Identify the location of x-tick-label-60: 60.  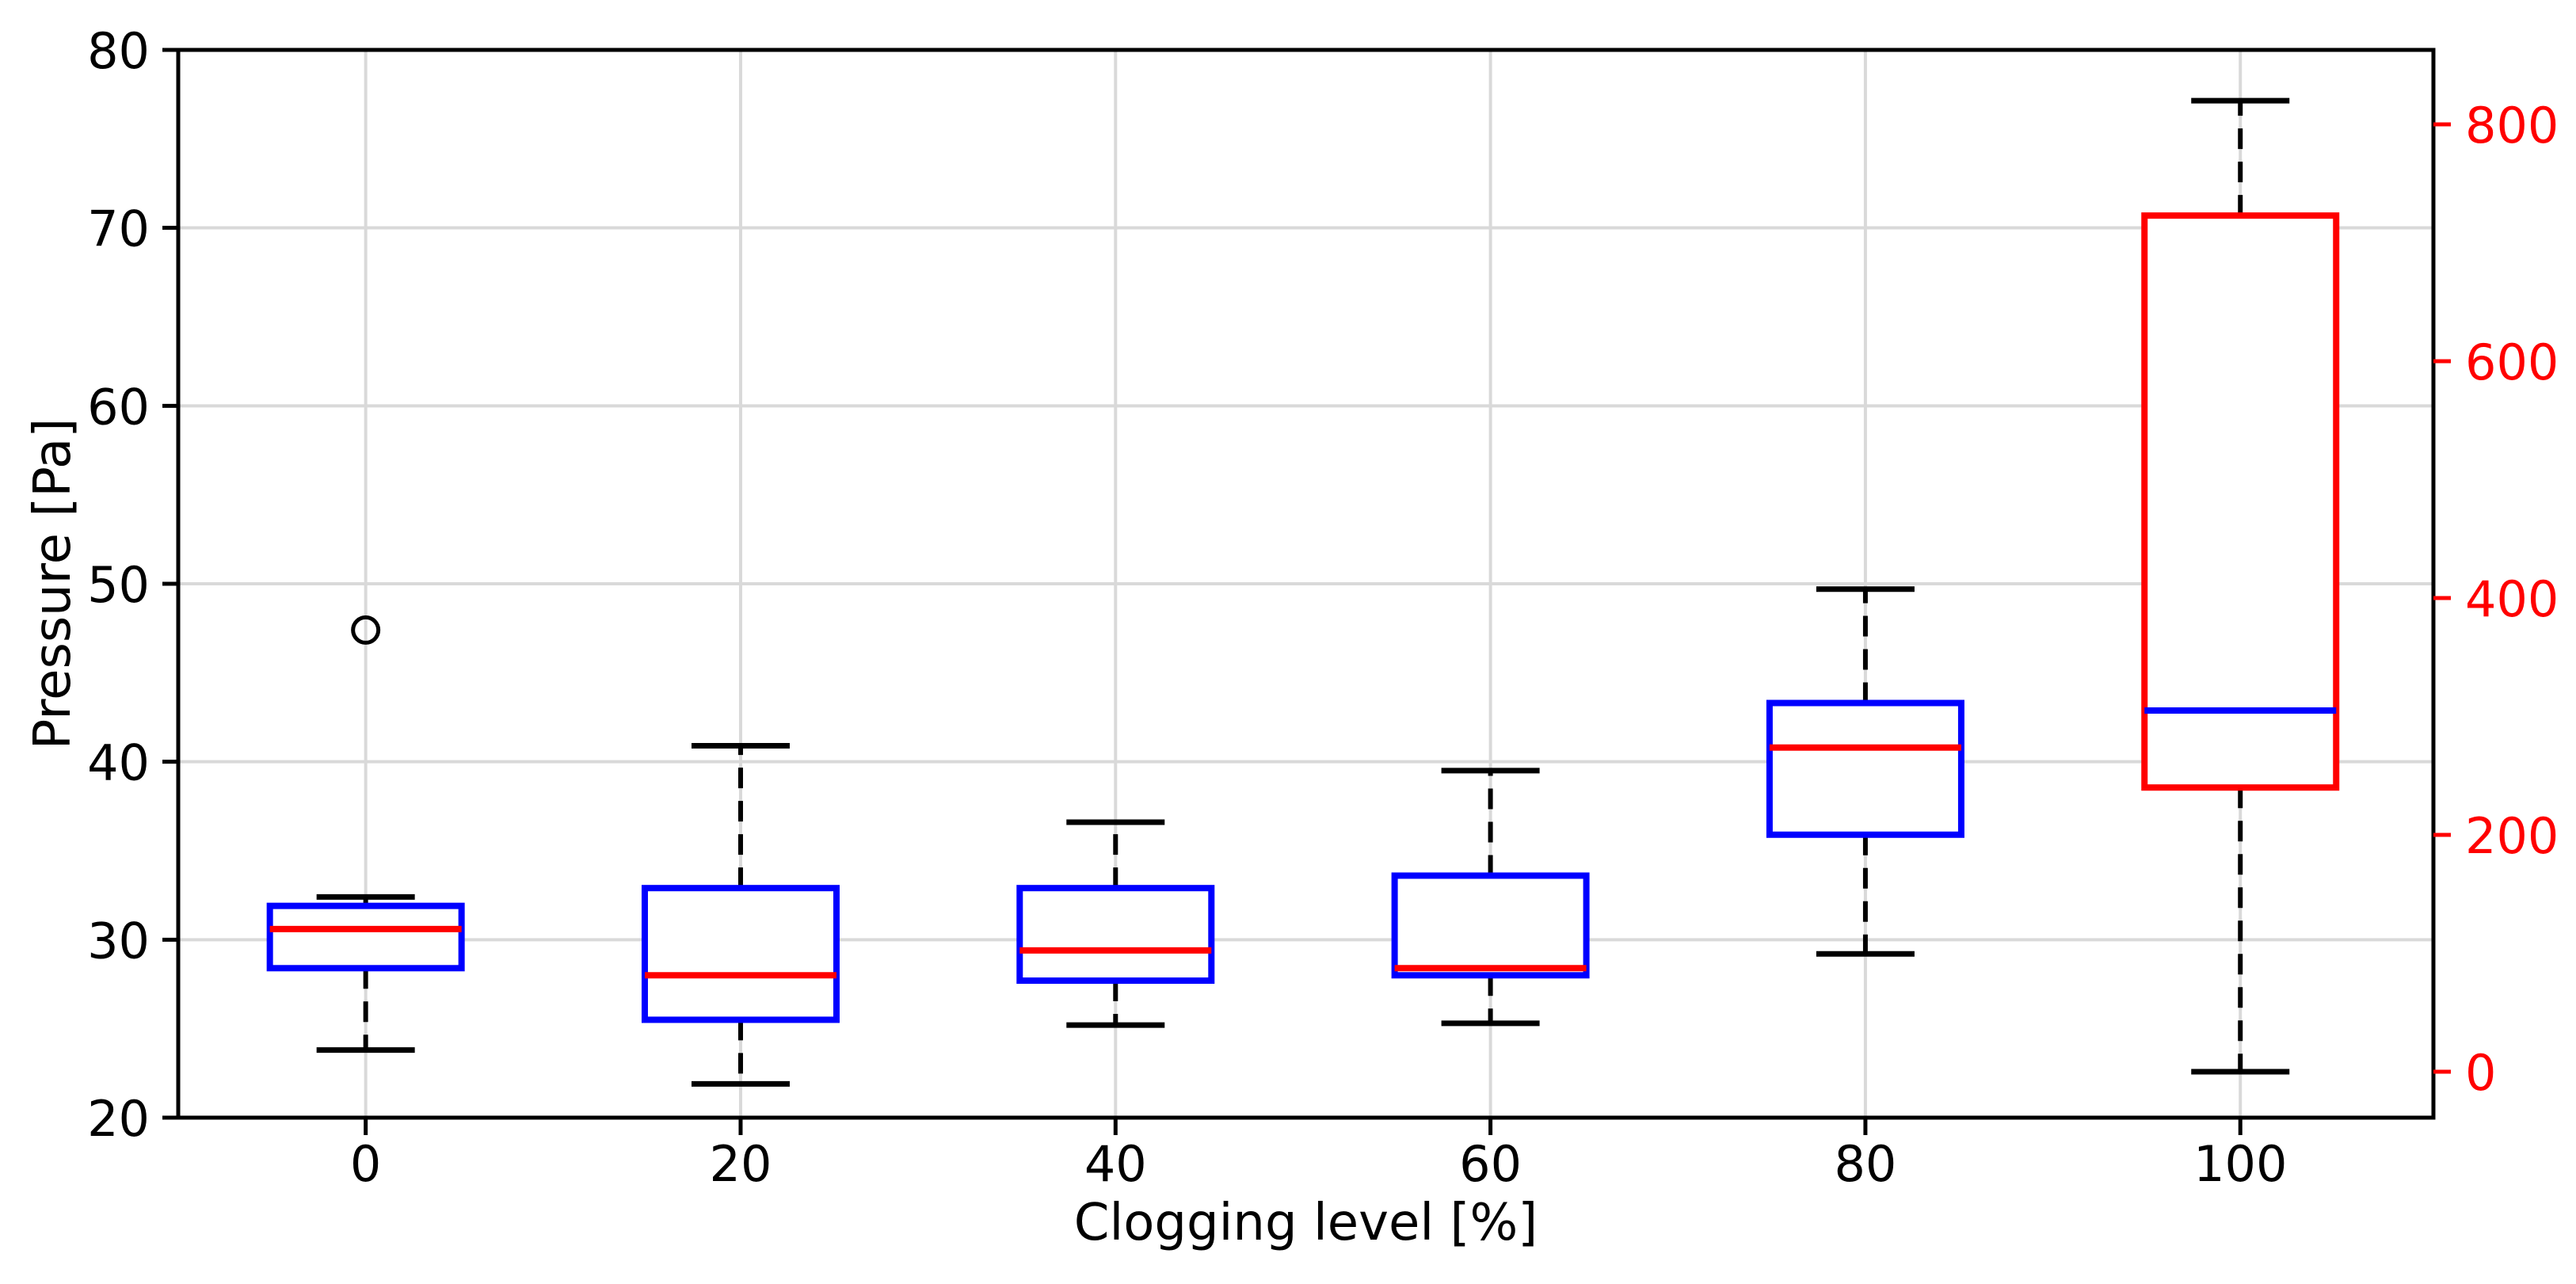
(1490, 1164).